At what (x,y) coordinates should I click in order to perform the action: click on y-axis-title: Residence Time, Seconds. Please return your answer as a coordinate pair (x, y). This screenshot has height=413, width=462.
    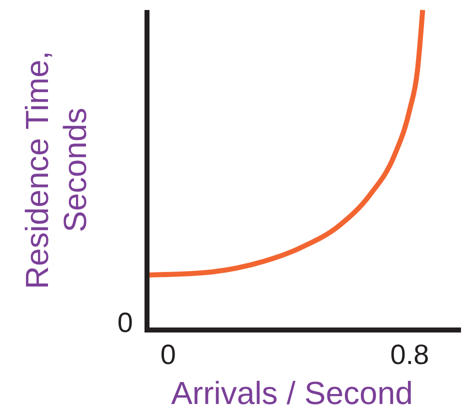
    Looking at the image, I should click on (56, 170).